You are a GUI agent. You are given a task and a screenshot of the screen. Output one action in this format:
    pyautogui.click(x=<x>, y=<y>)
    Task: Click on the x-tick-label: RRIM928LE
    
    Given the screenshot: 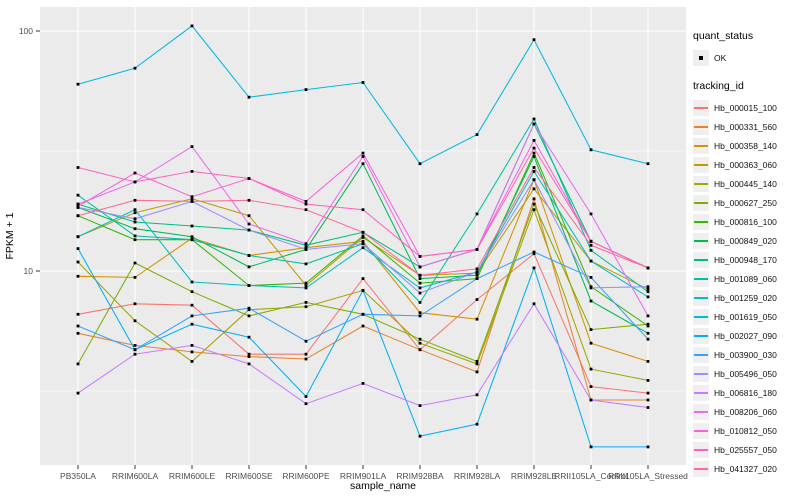 What is the action you would take?
    pyautogui.click(x=534, y=476)
    